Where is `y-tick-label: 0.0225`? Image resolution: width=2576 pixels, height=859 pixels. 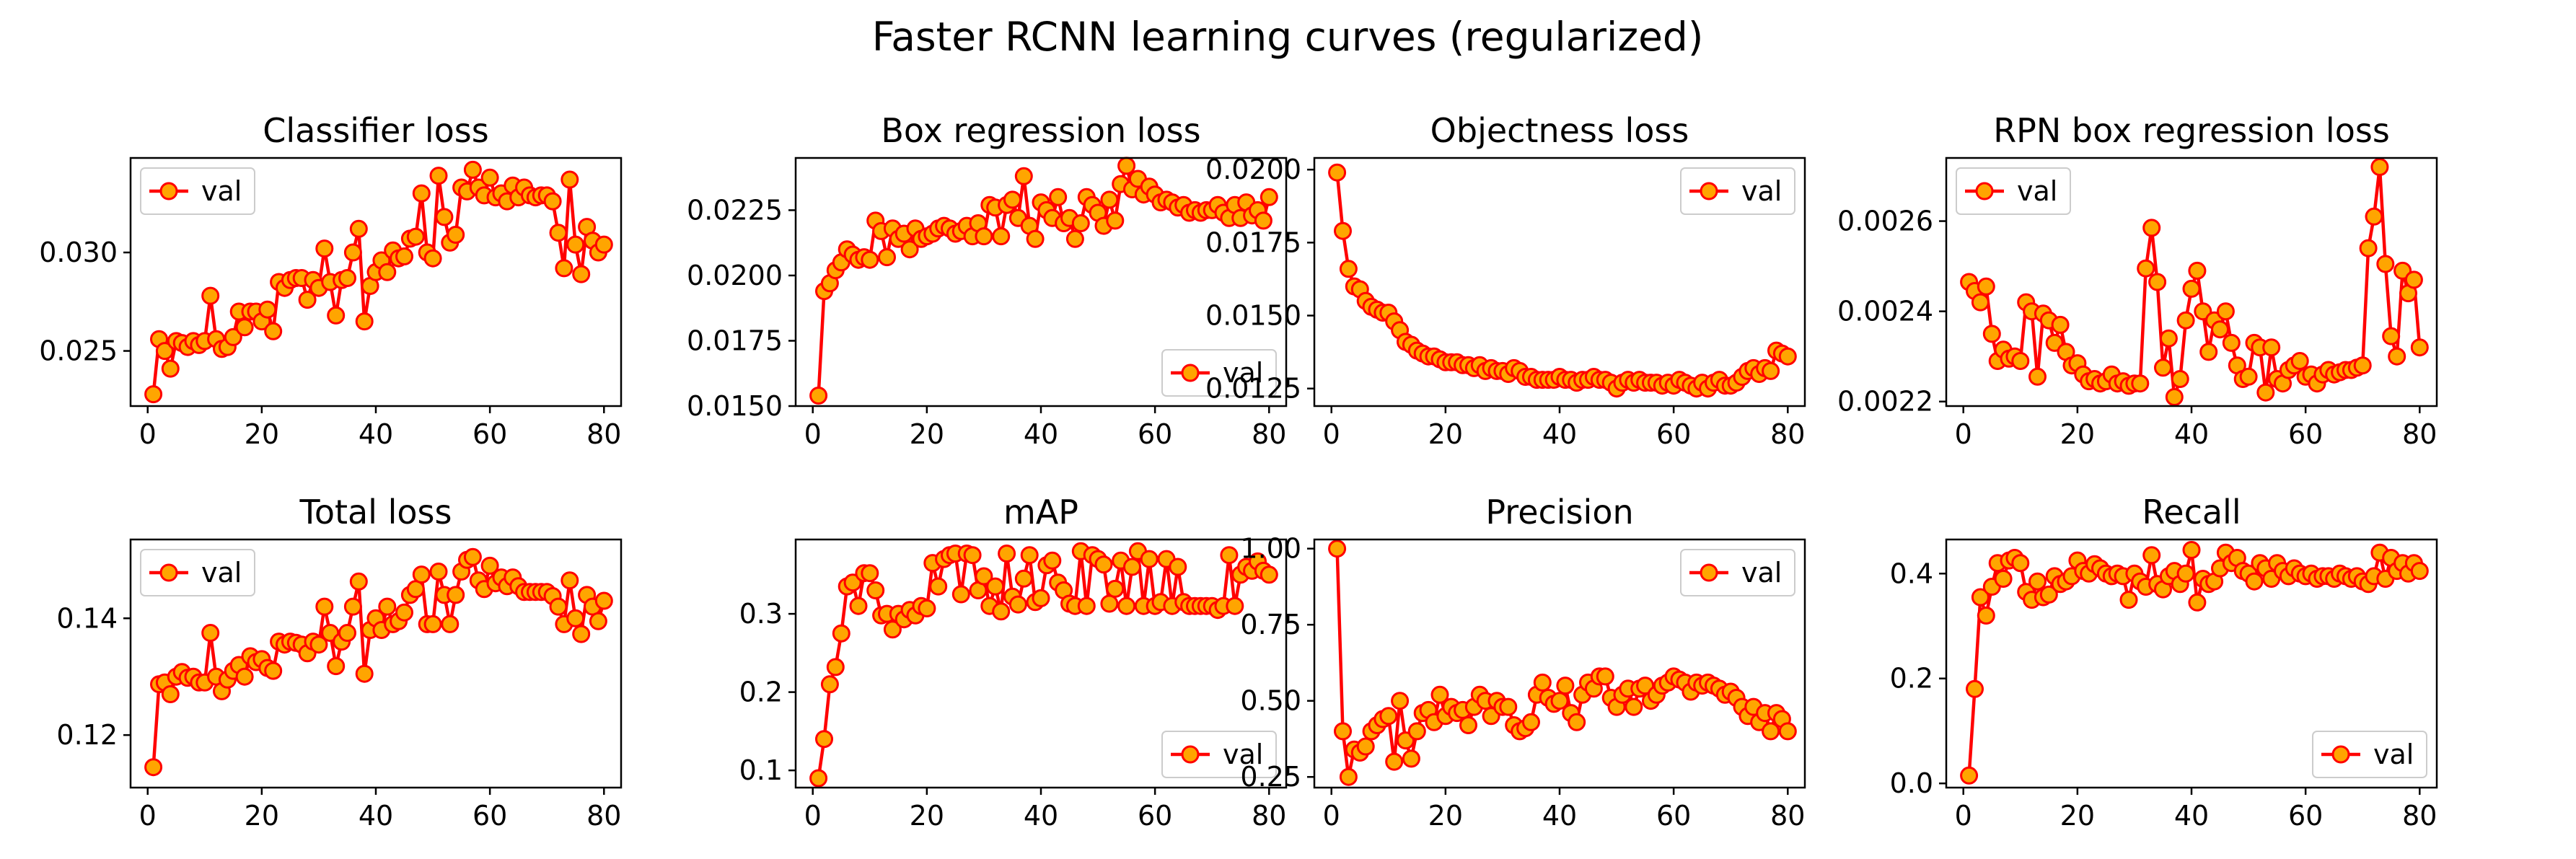
y-tick-label: 0.0225 is located at coordinates (735, 210).